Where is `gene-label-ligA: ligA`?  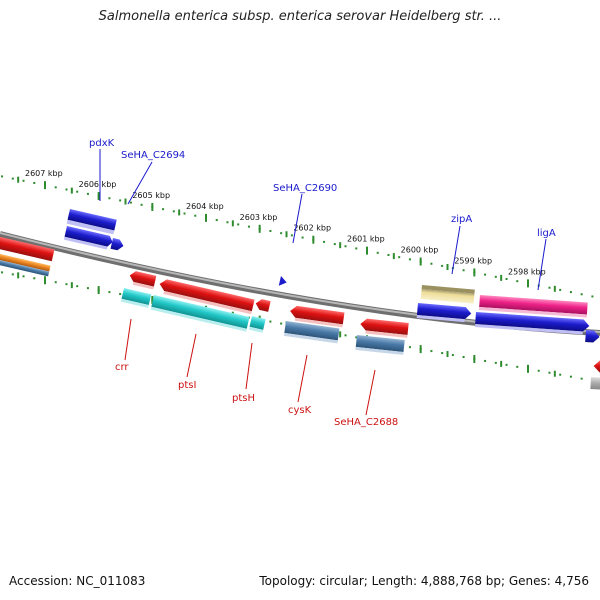
gene-label-ligA: ligA is located at coordinates (546, 233).